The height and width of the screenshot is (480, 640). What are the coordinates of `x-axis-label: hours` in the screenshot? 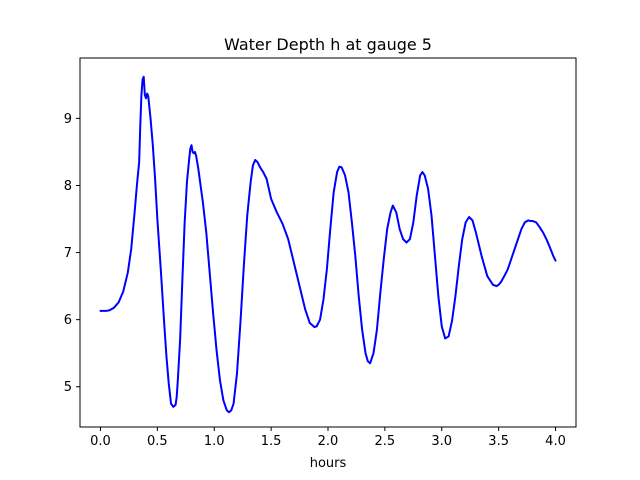 It's located at (328, 463).